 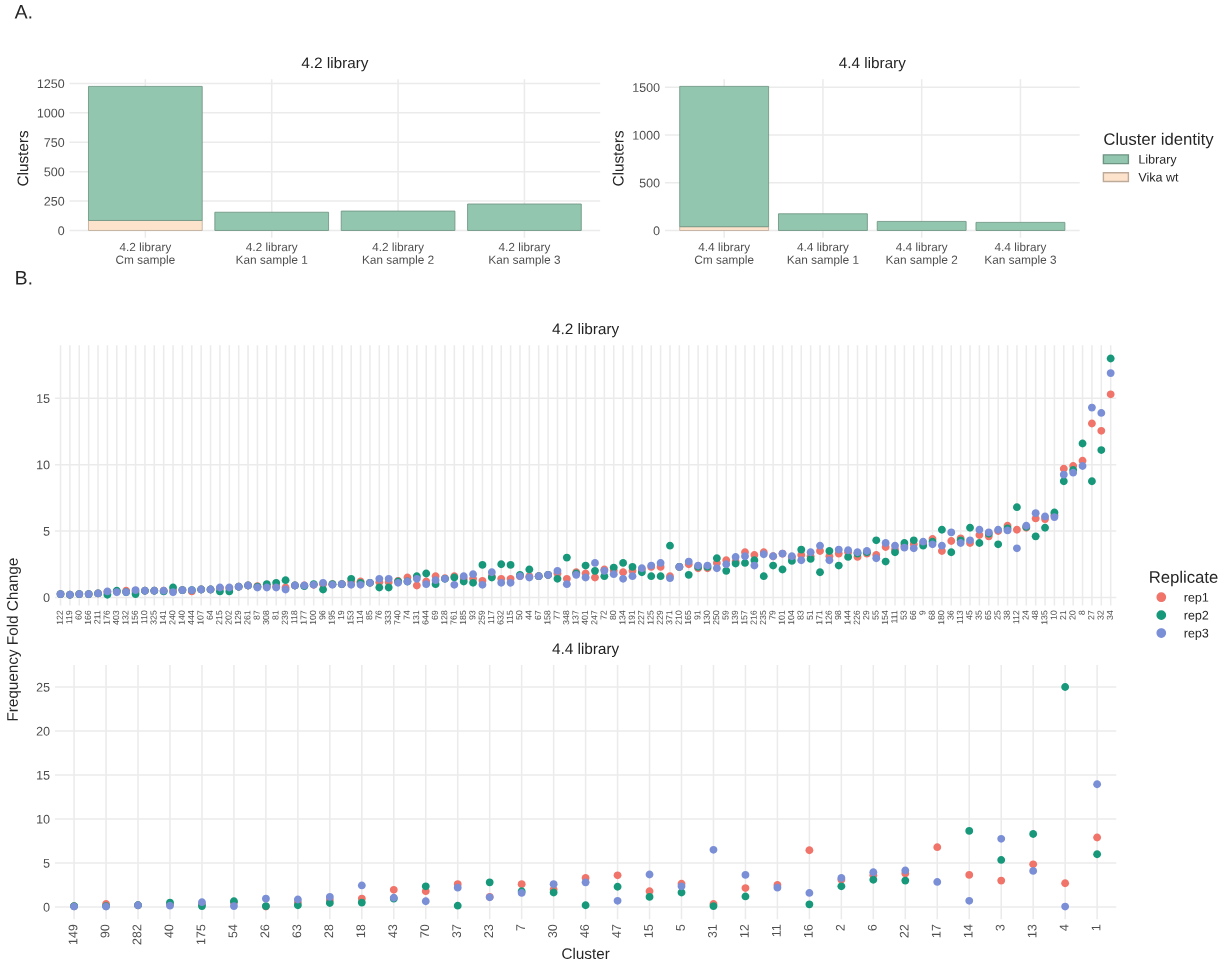 What do you see at coordinates (43, 819) in the screenshot?
I see `y-tick-label: 10` at bounding box center [43, 819].